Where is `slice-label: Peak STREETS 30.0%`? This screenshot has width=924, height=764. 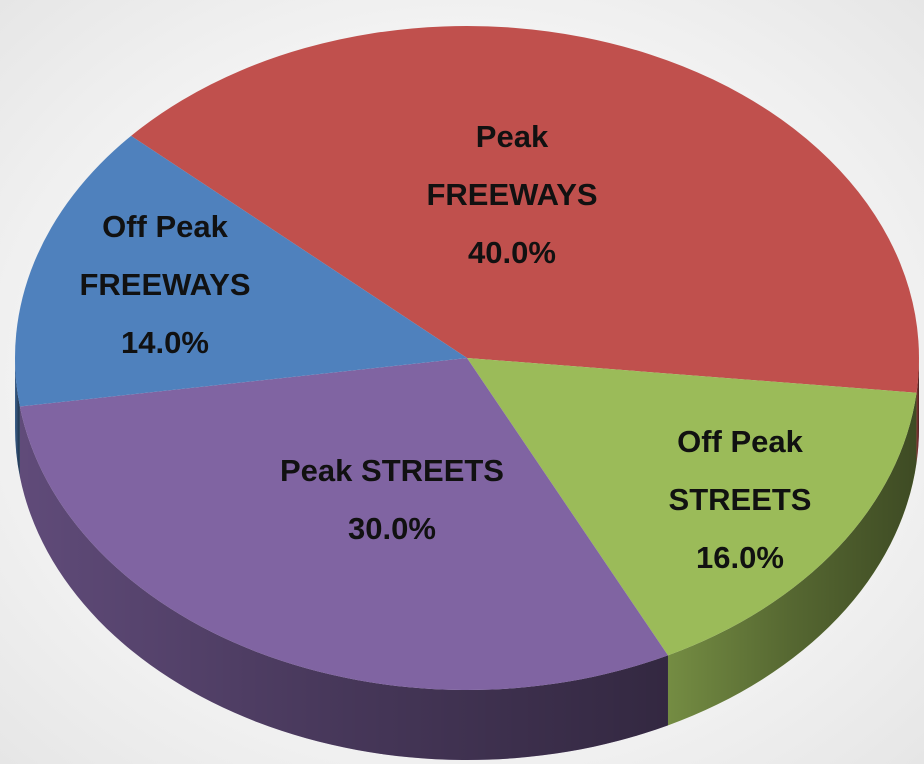 slice-label: Peak STREETS 30.0% is located at coordinates (392, 500).